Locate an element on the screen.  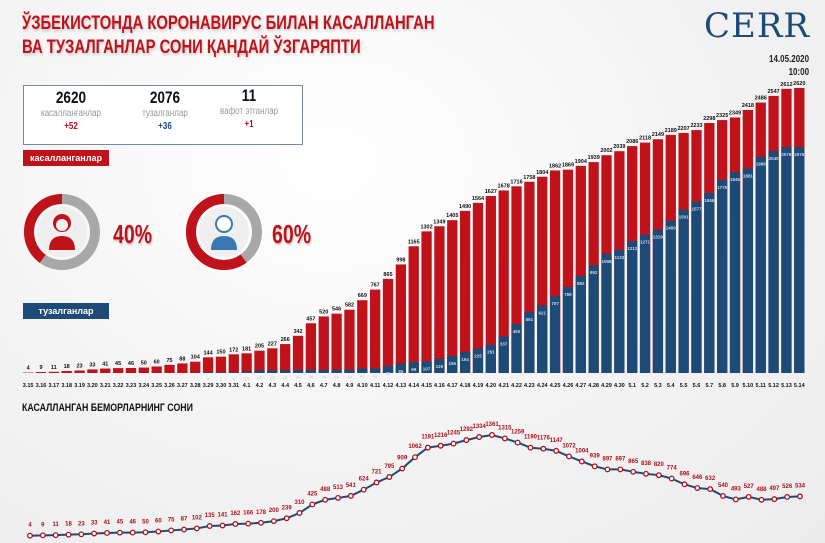
line-point-label: 696 is located at coordinates (684, 474).